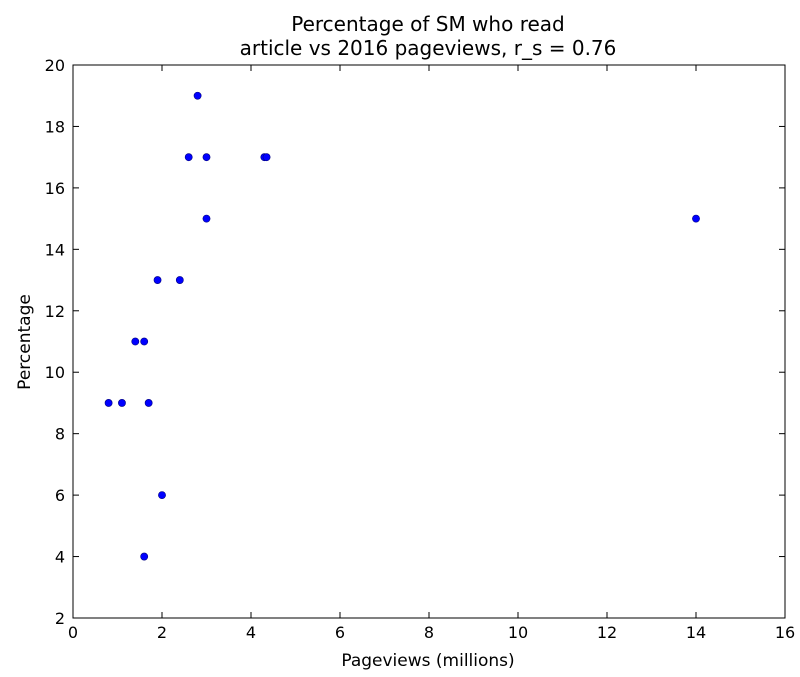 The image size is (800, 677). Describe the element at coordinates (60, 618) in the screenshot. I see `y-tick-label: 2` at that location.